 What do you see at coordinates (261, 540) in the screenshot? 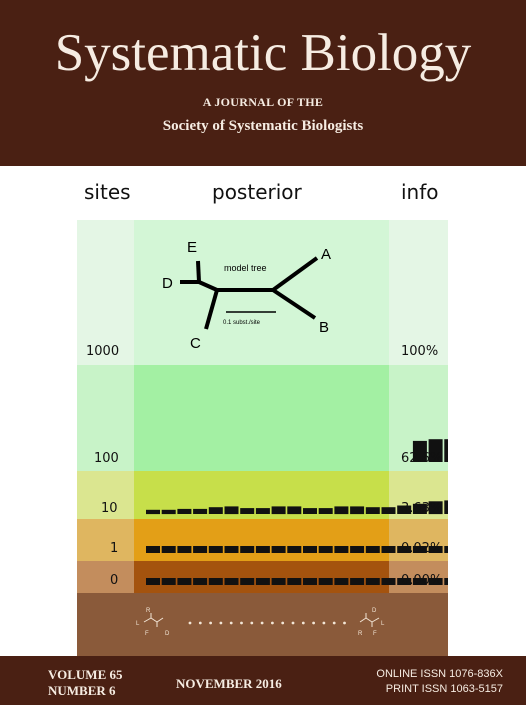
I see `row-1-center` at bounding box center [261, 540].